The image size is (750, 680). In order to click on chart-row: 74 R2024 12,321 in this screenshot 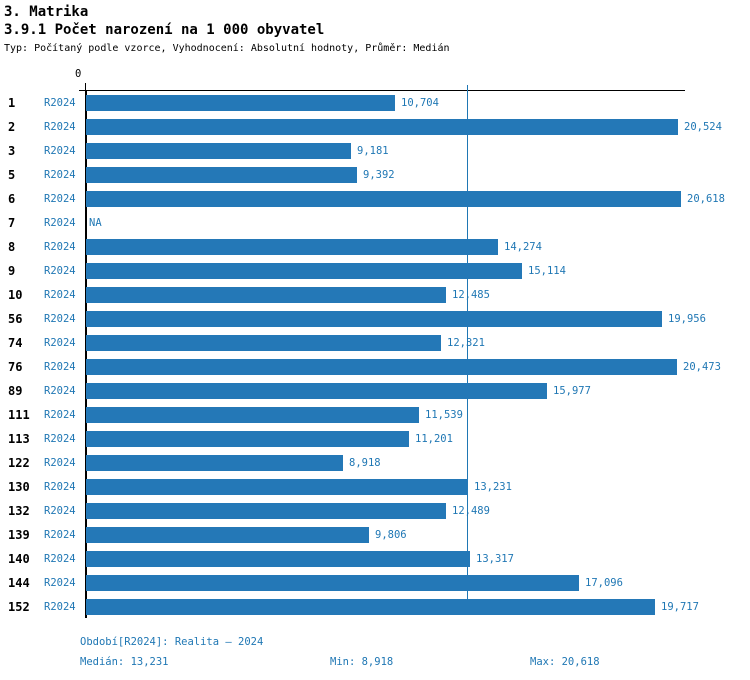, I will do `click(375, 343)`.